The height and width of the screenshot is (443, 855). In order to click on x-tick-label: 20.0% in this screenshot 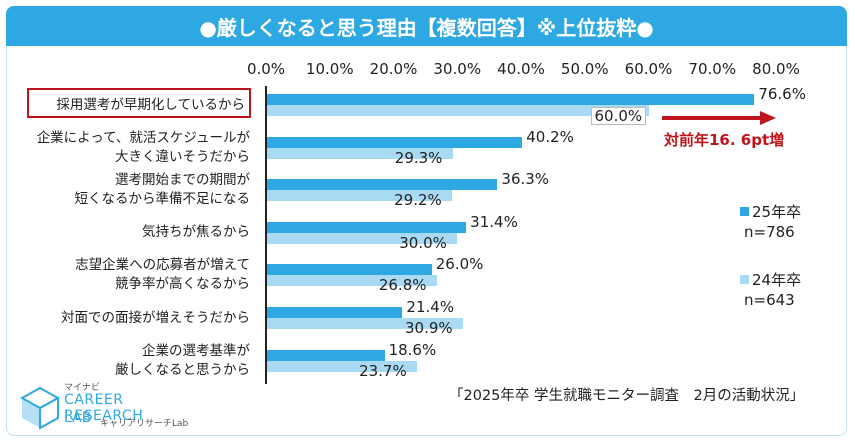, I will do `click(393, 69)`.